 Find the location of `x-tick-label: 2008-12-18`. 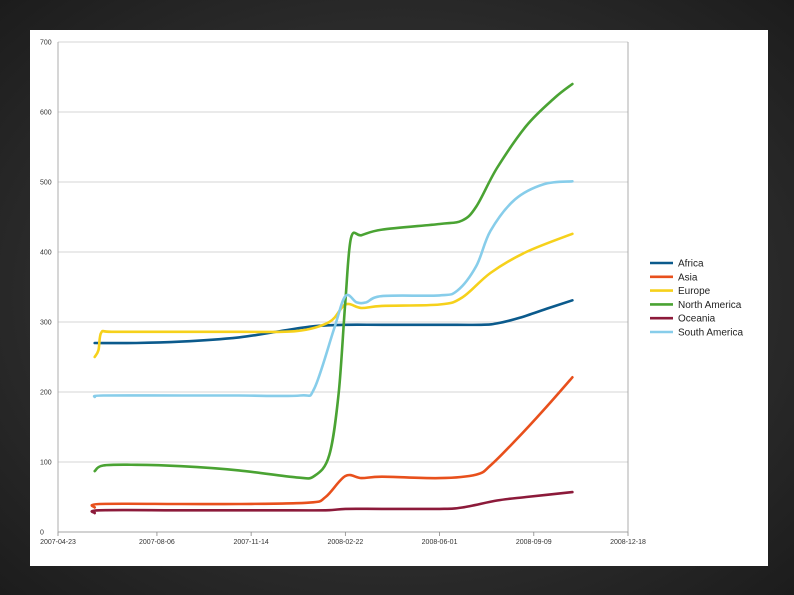

x-tick-label: 2008-12-18 is located at coordinates (628, 542).